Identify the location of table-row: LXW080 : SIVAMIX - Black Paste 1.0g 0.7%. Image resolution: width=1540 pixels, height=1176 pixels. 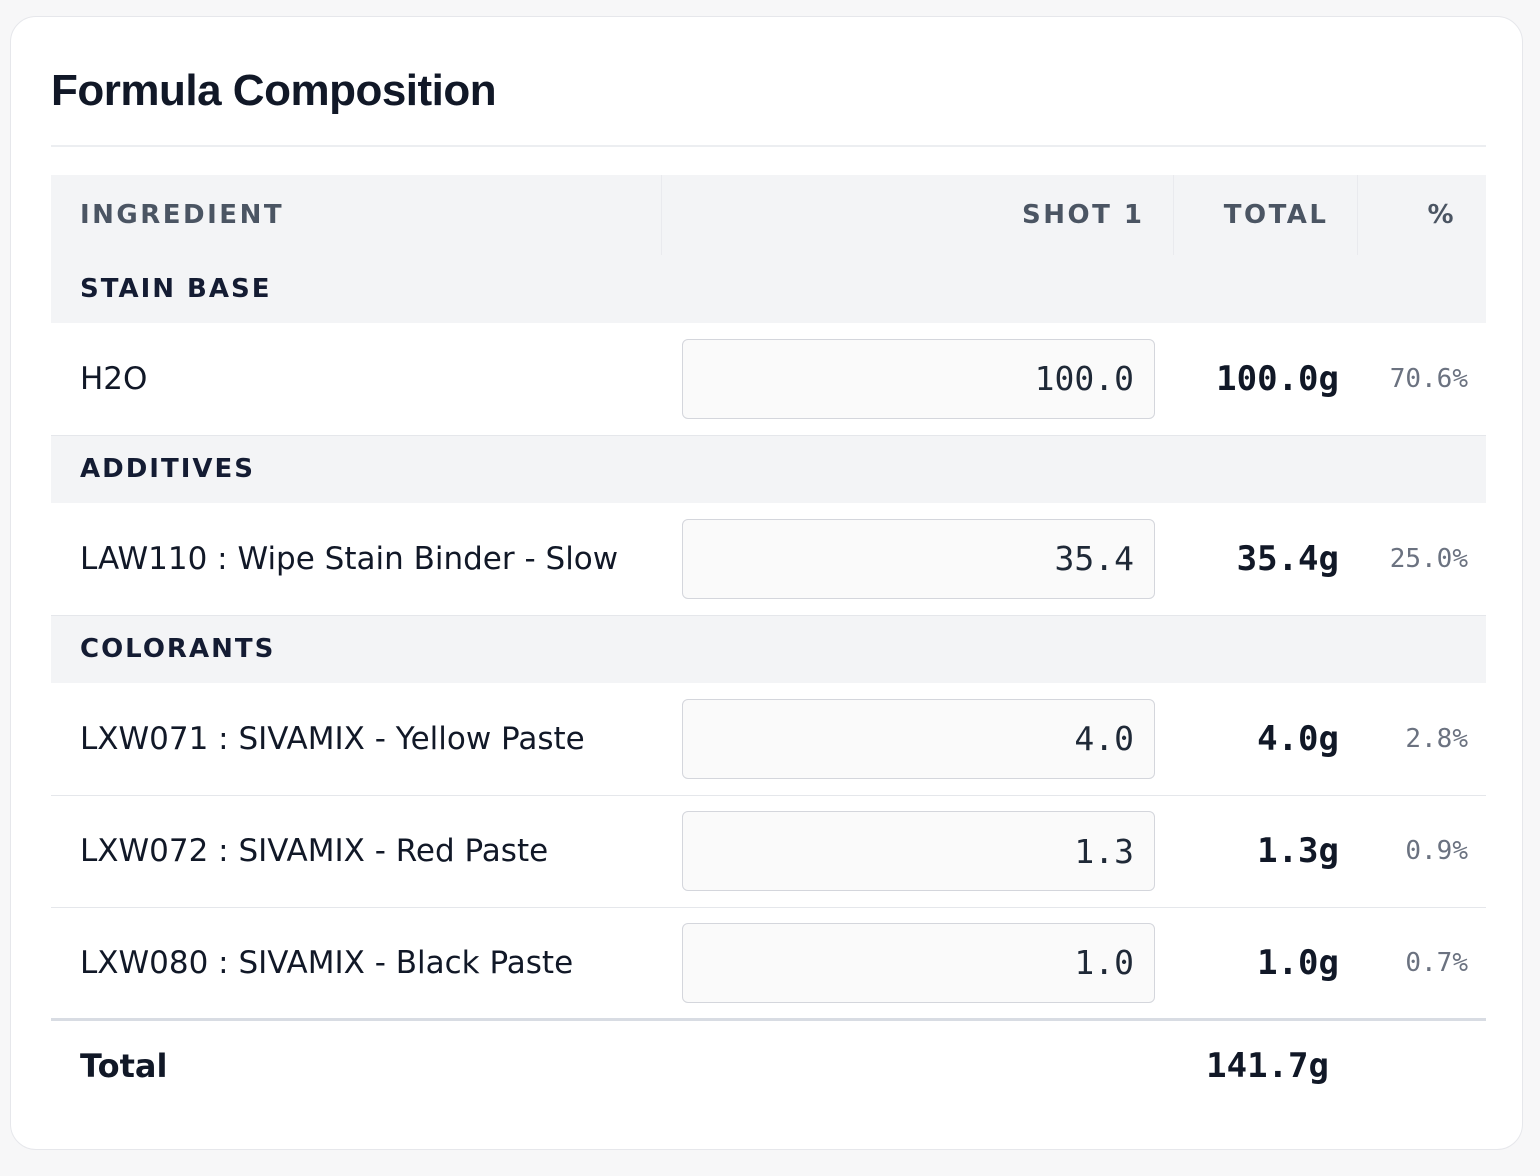
(768, 964).